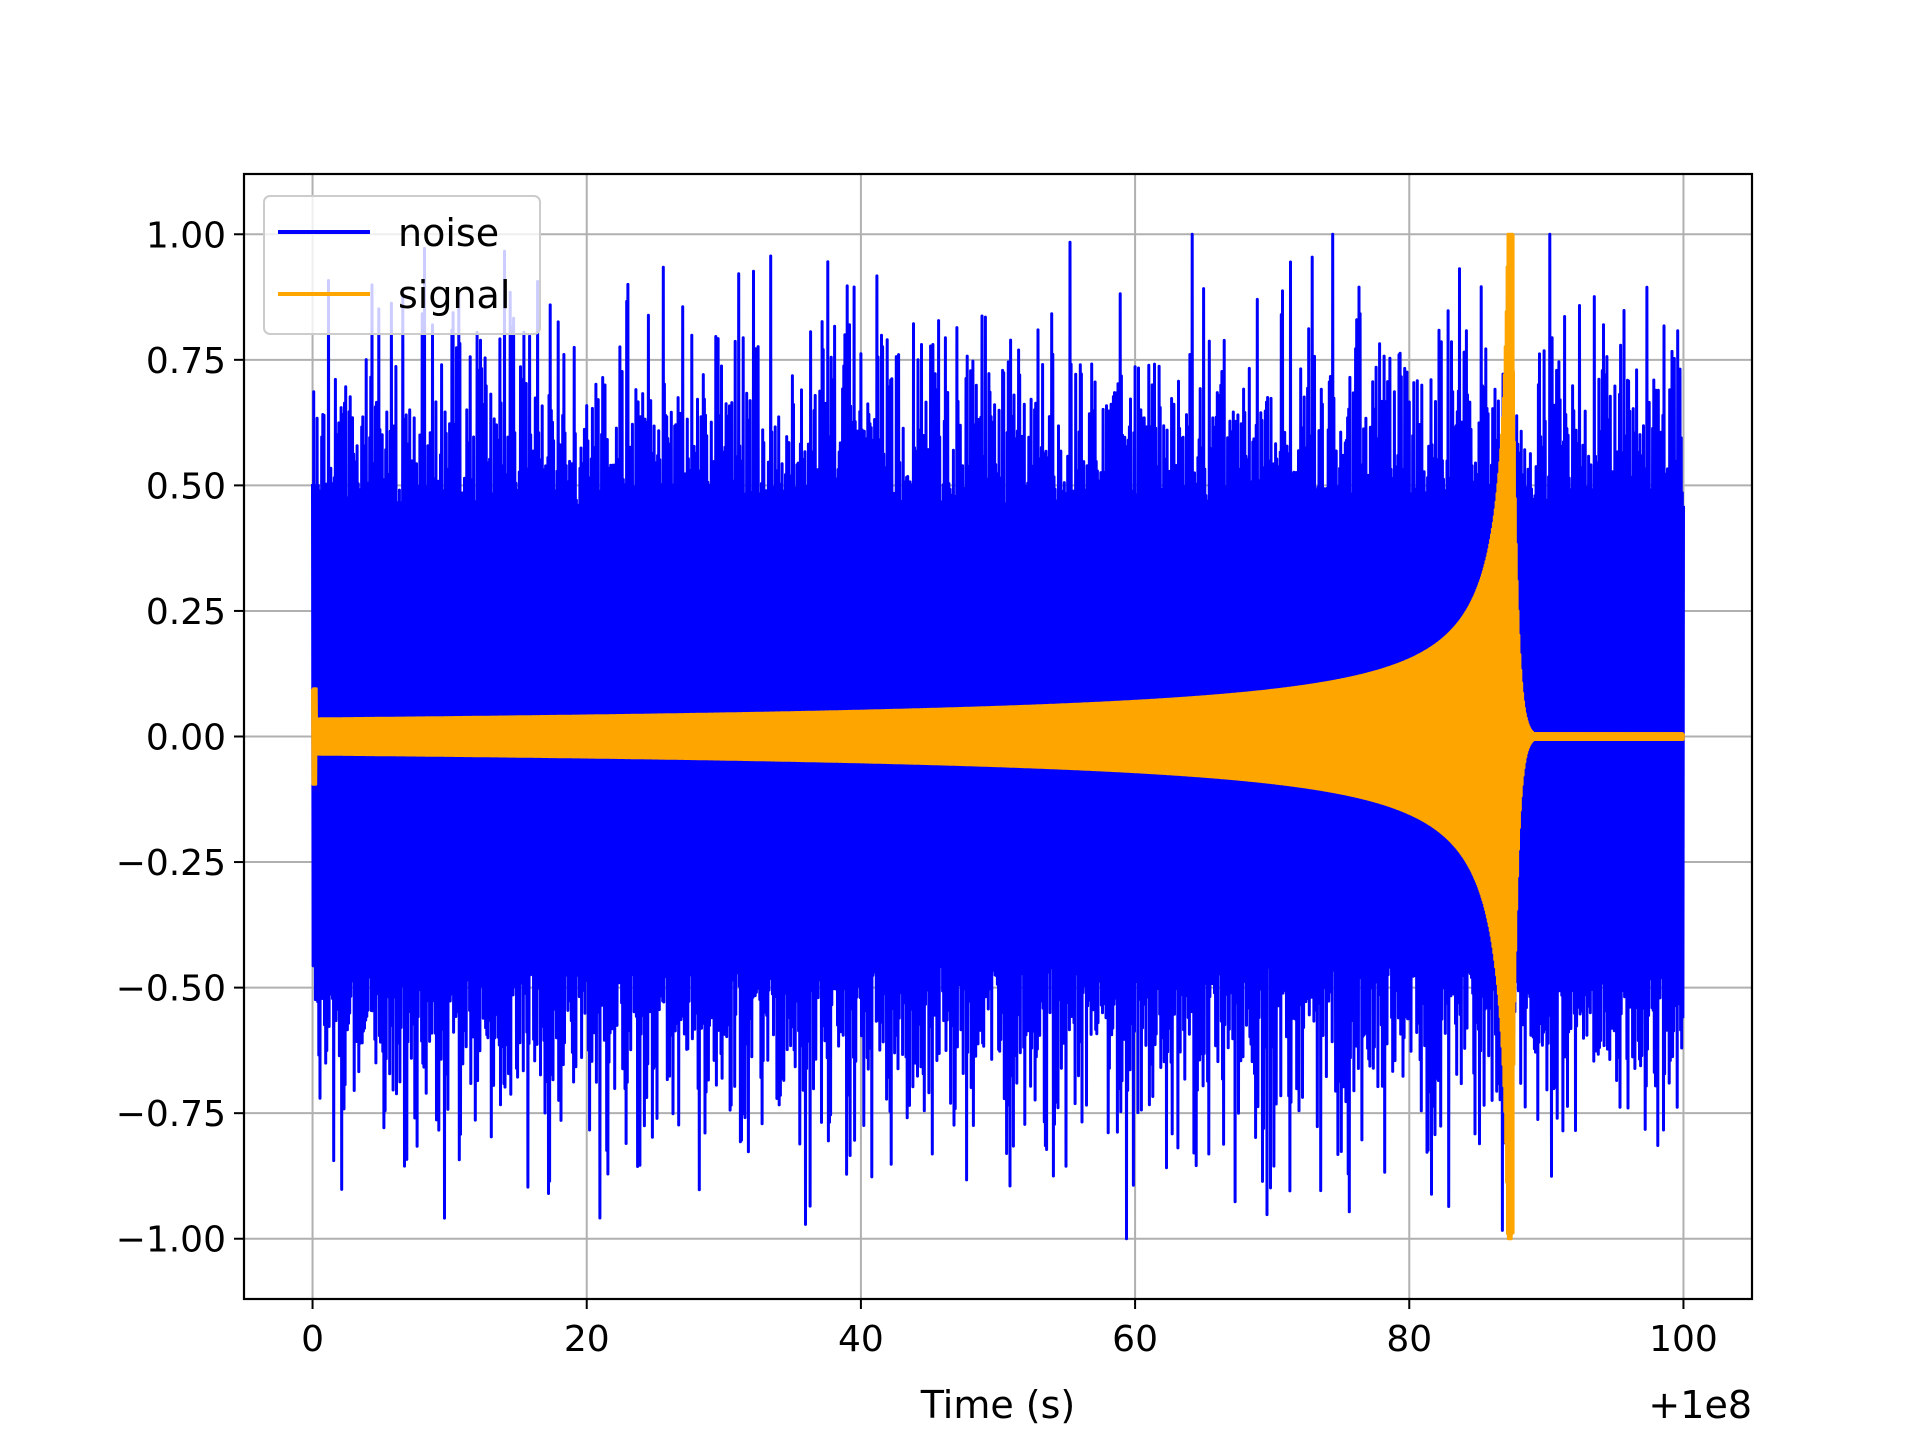 This screenshot has width=1920, height=1440. Describe the element at coordinates (171, 1114) in the screenshot. I see `y-tick-label: −0.75` at that location.